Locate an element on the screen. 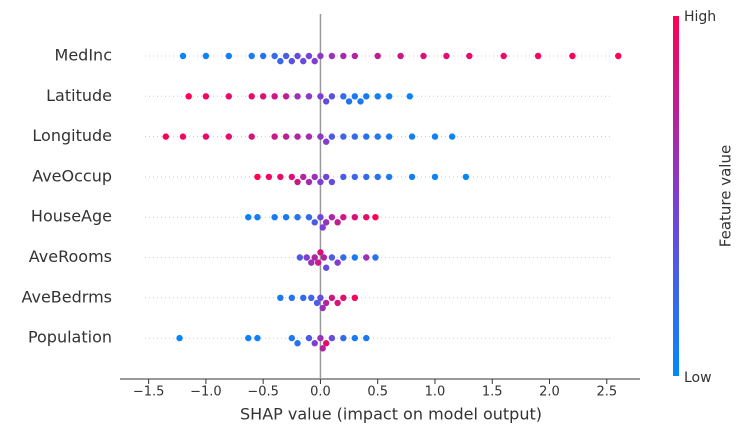 This screenshot has height=436, width=743. colorbar-high: High is located at coordinates (700, 17).